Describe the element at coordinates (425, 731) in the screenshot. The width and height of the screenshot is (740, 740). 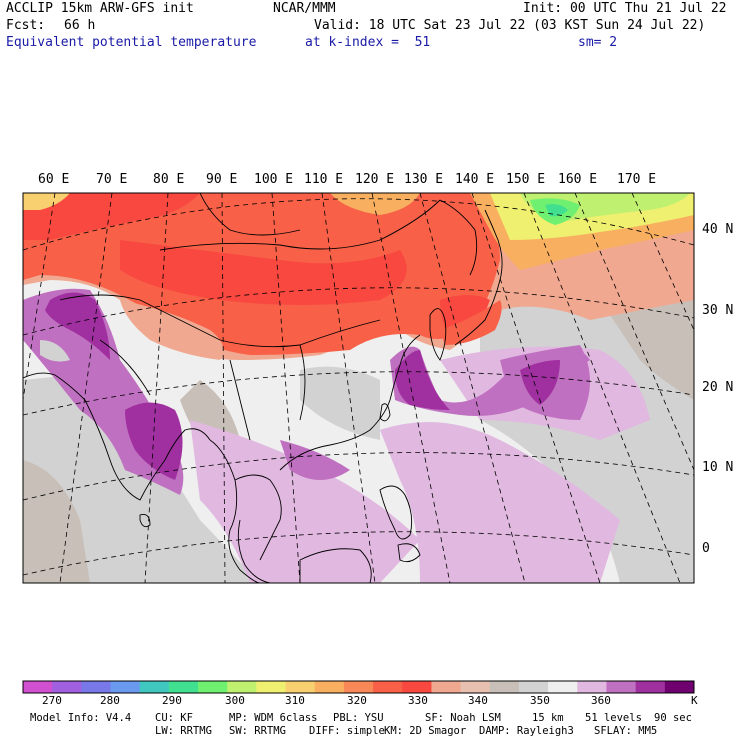
I see `model-info-km: KM: 2D Smagor` at that location.